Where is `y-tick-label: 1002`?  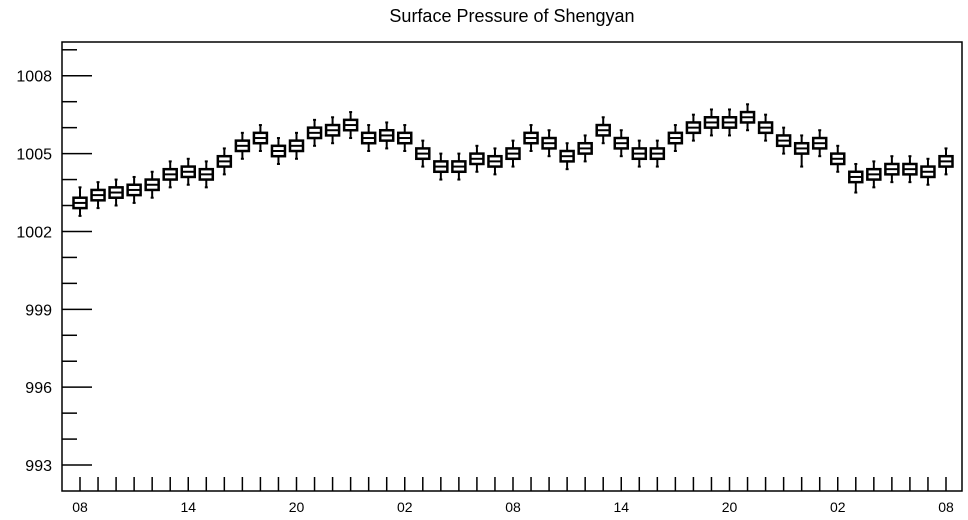 y-tick-label: 1002 is located at coordinates (34, 232).